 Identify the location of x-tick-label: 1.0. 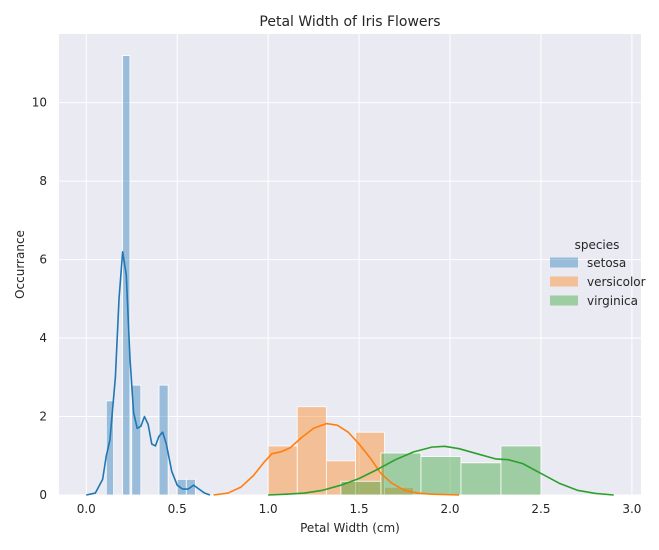
(268, 509).